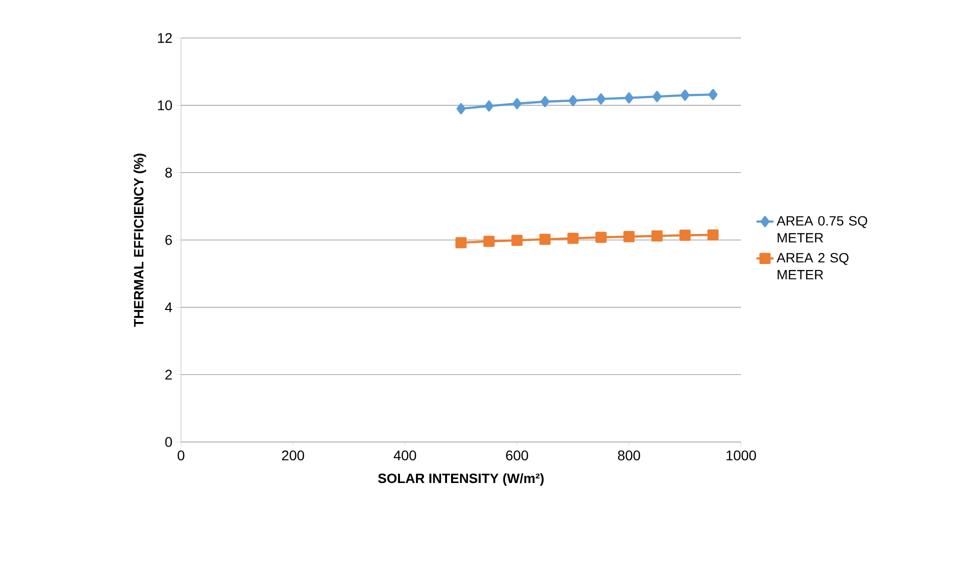 This screenshot has width=958, height=579. Describe the element at coordinates (168, 375) in the screenshot. I see `y-tick-label: 2` at that location.